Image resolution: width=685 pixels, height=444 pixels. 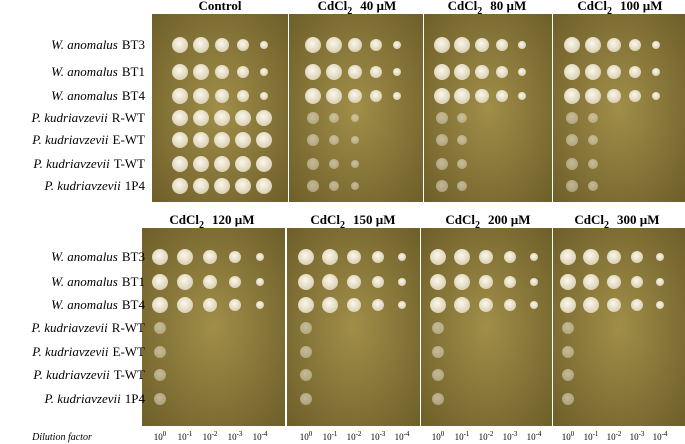 What do you see at coordinates (467, 434) in the screenshot?
I see `exponent: -1` at bounding box center [467, 434].